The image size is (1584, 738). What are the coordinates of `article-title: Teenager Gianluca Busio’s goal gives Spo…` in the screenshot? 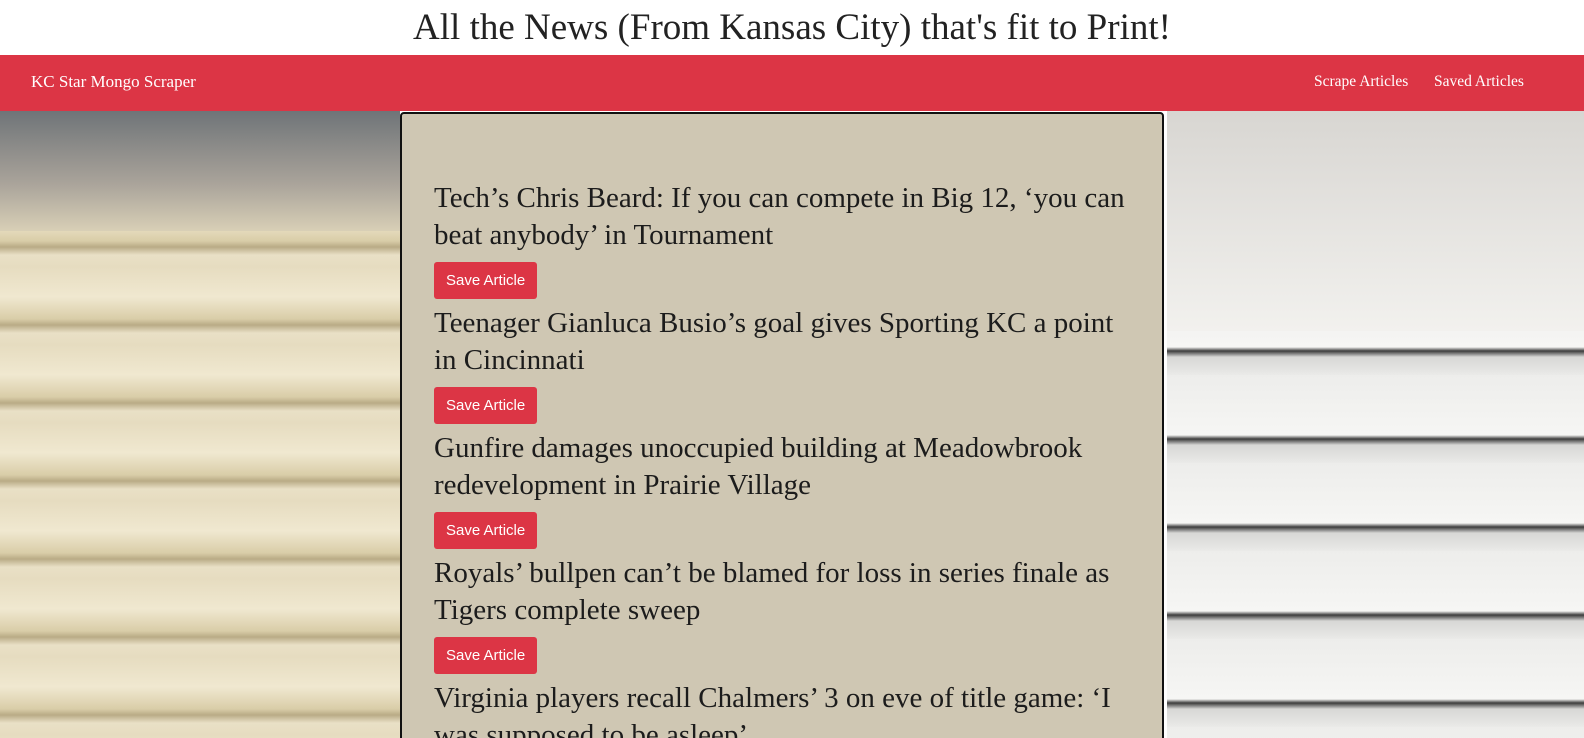 It's located at (774, 341).